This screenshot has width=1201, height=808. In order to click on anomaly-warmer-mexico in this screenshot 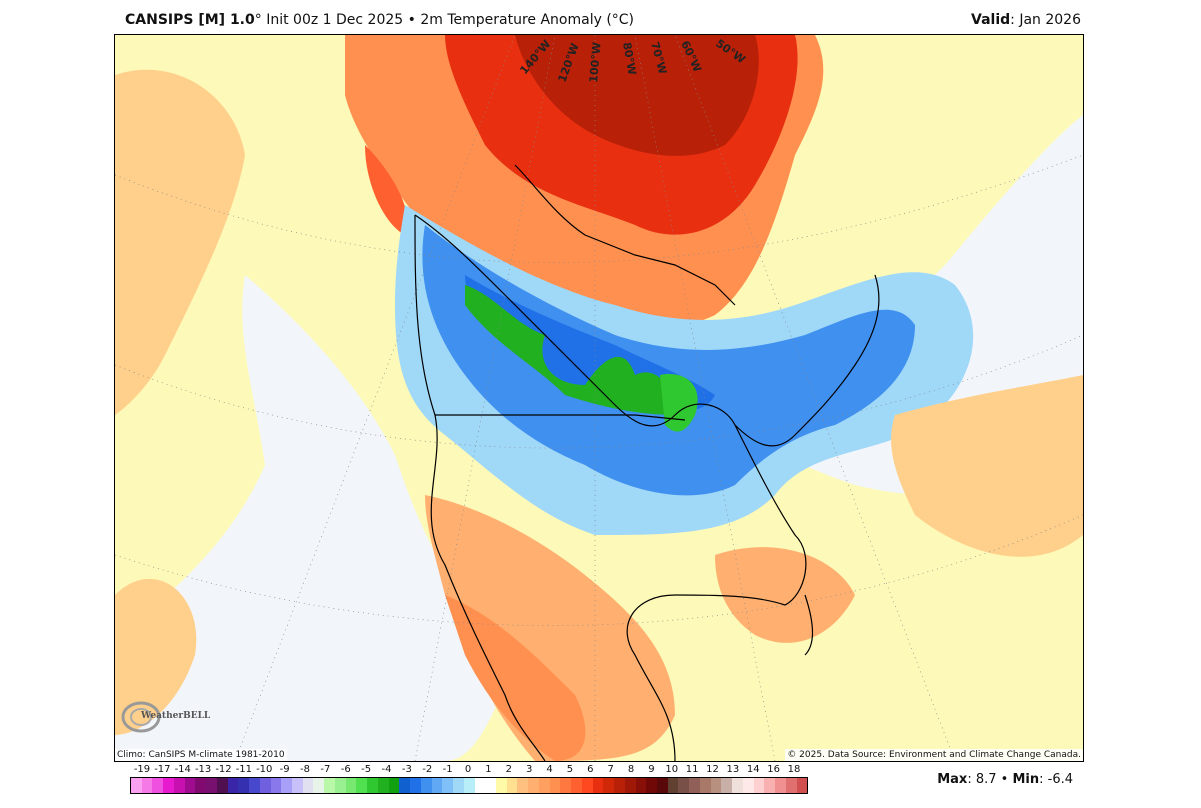, I will do `click(515, 678)`.